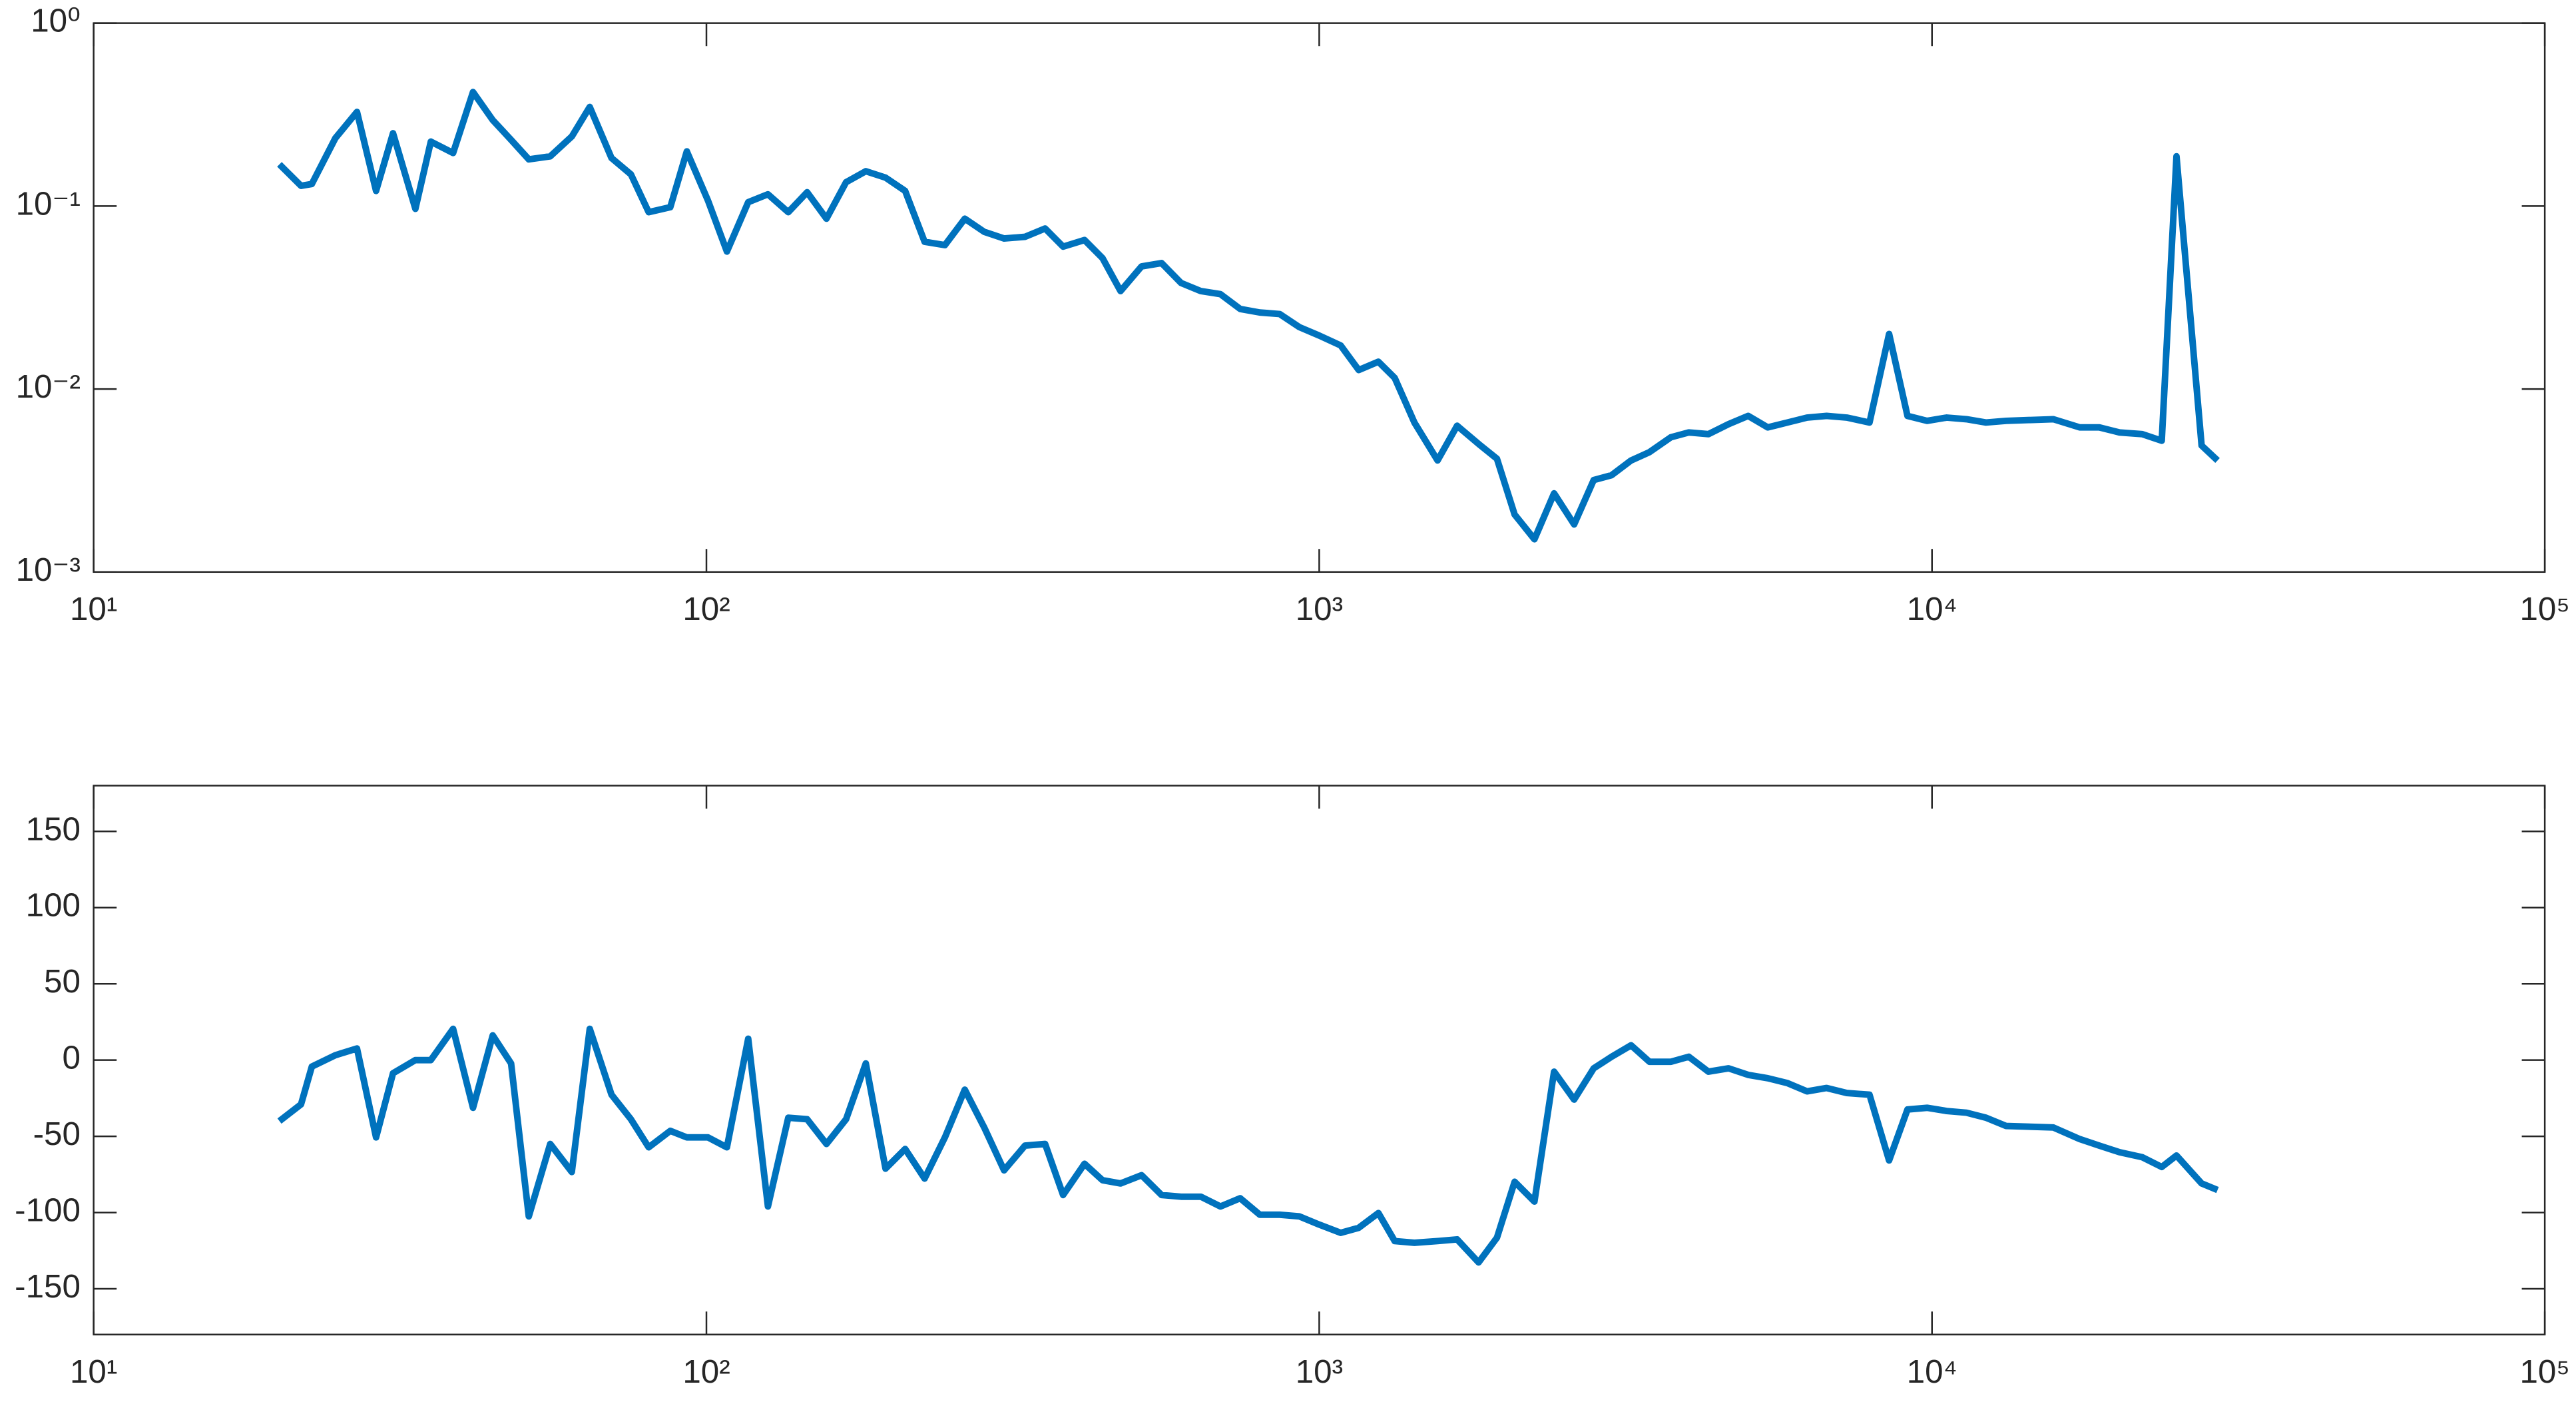 The image size is (2576, 1402). Describe the element at coordinates (57, 1134) in the screenshot. I see `y-tick-label: -50` at that location.